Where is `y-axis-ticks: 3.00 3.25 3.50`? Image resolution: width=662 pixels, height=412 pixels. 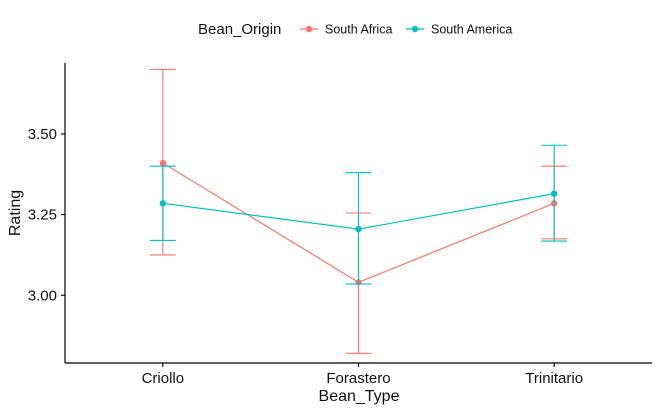
y-axis-ticks: 3.00 3.25 3.50 is located at coordinates (46, 215).